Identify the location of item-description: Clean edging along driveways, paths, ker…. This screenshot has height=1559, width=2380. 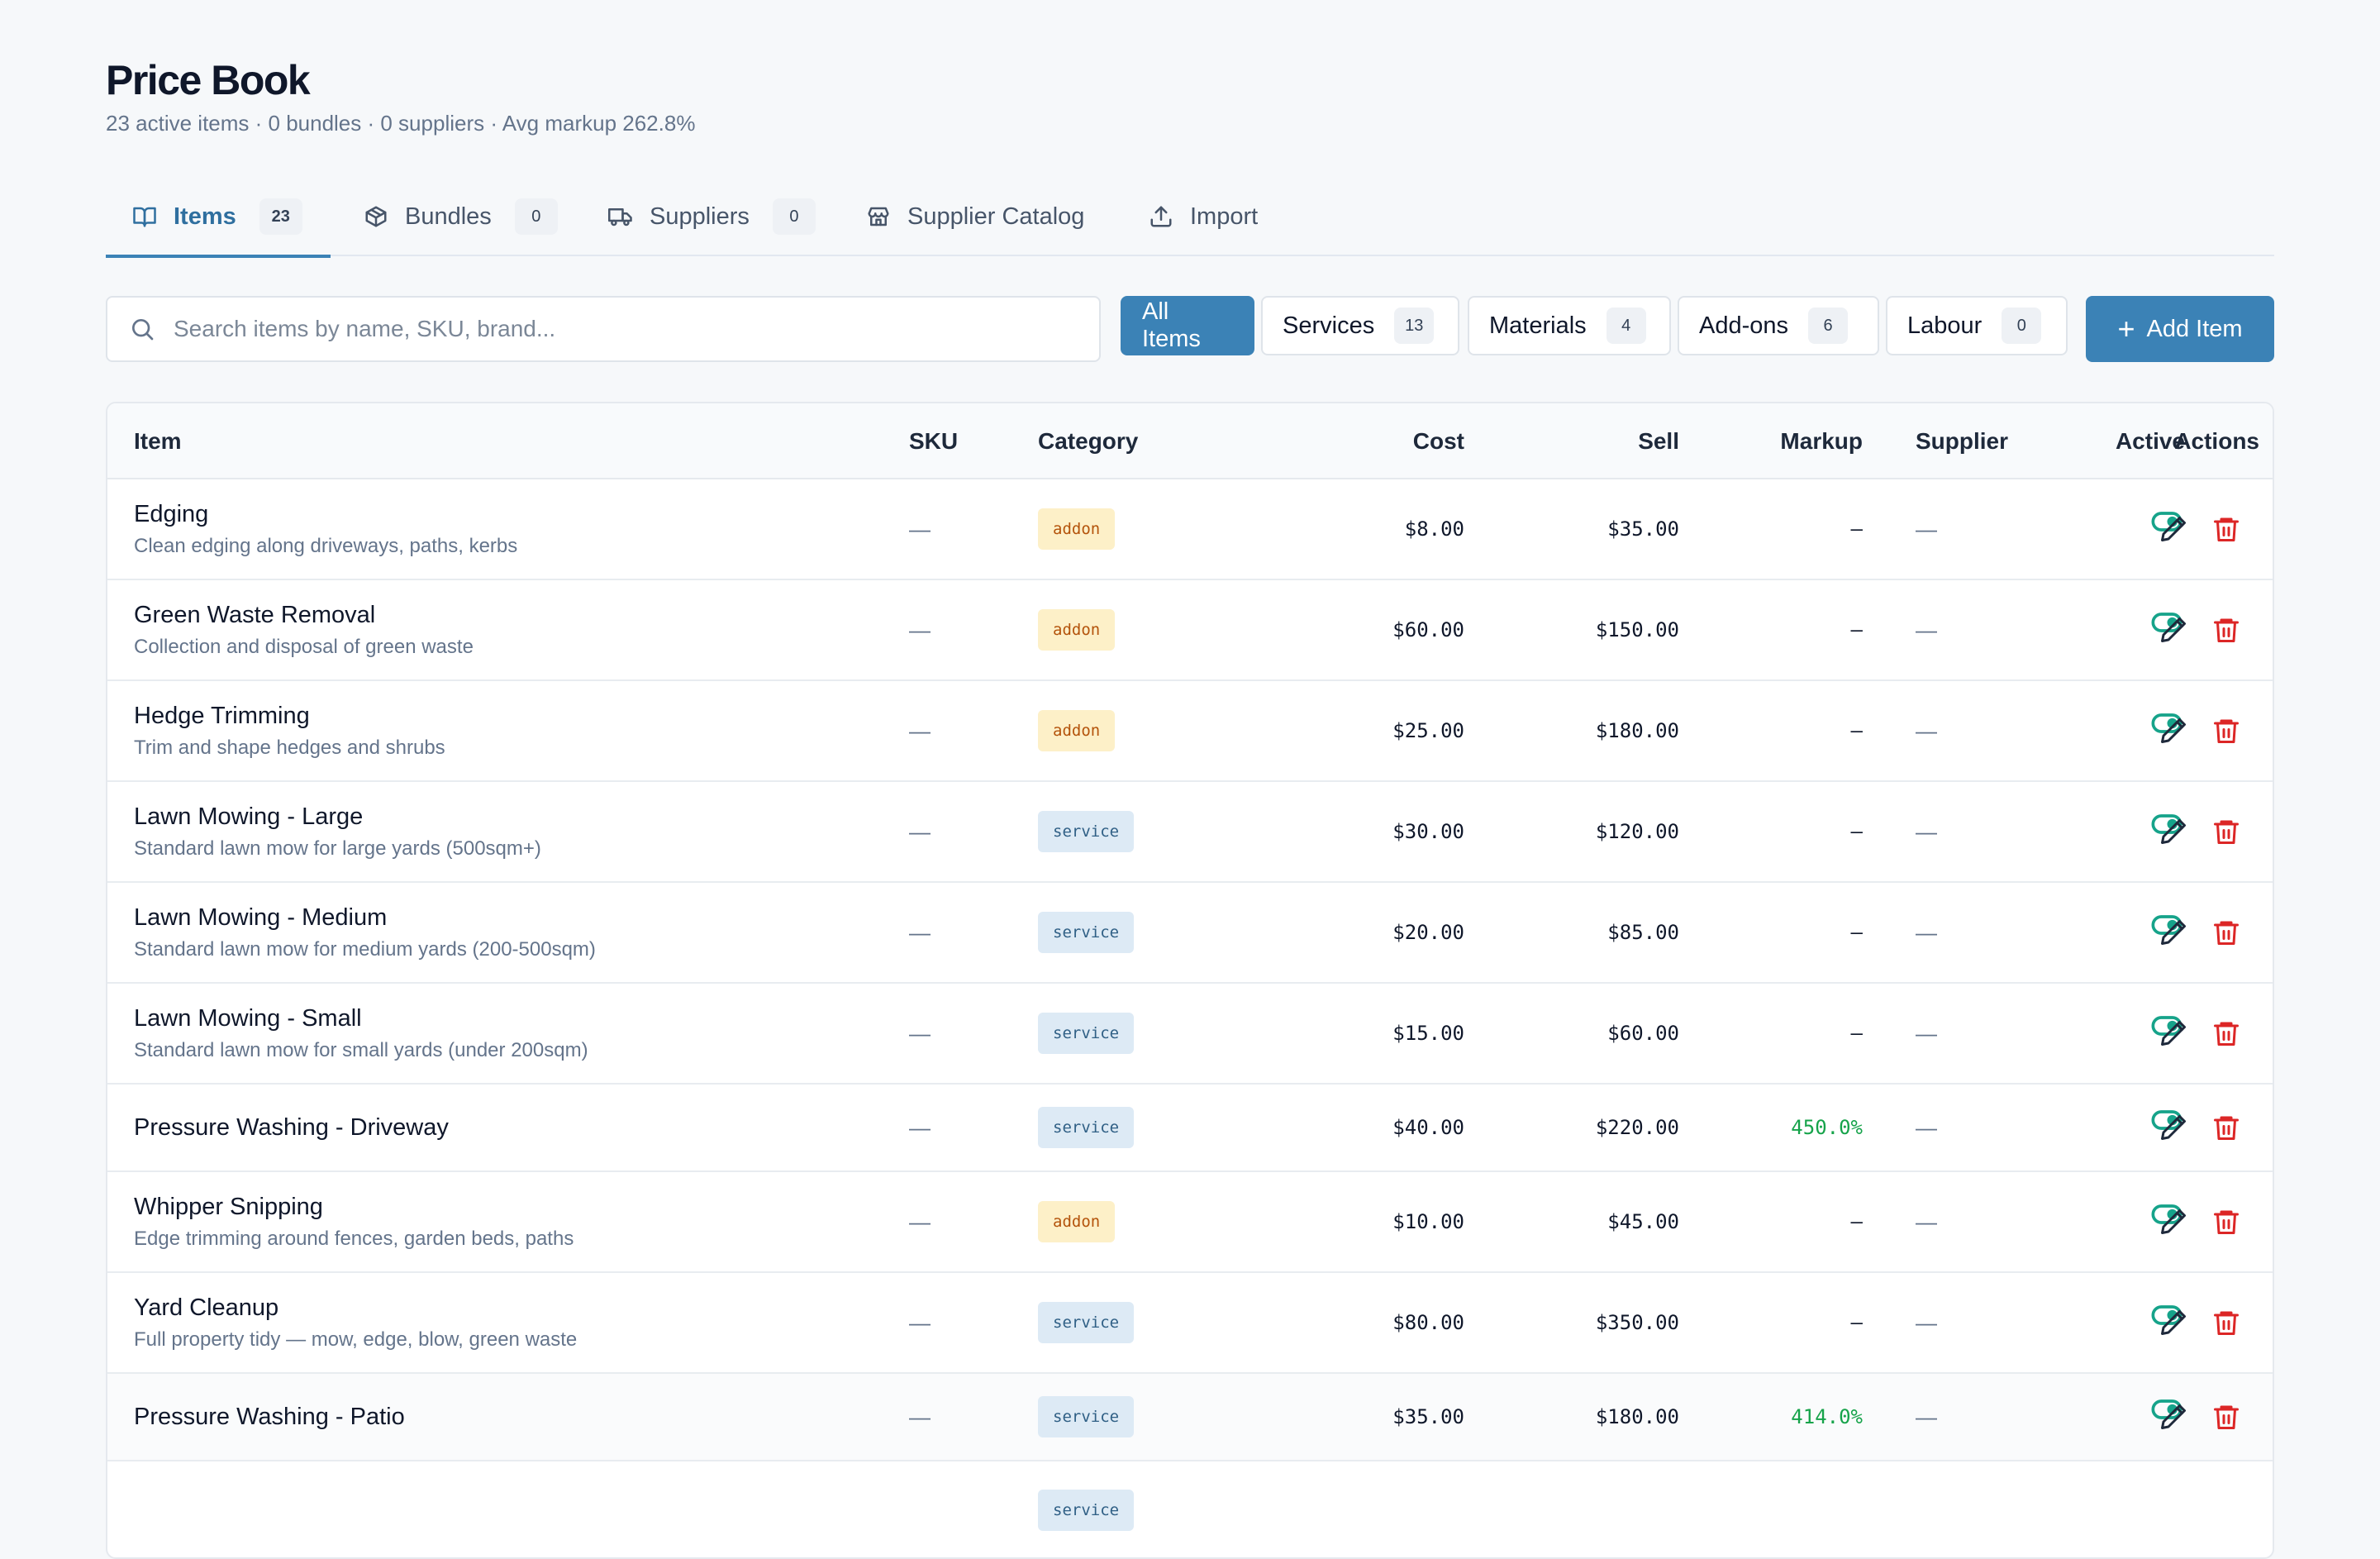
(326, 545).